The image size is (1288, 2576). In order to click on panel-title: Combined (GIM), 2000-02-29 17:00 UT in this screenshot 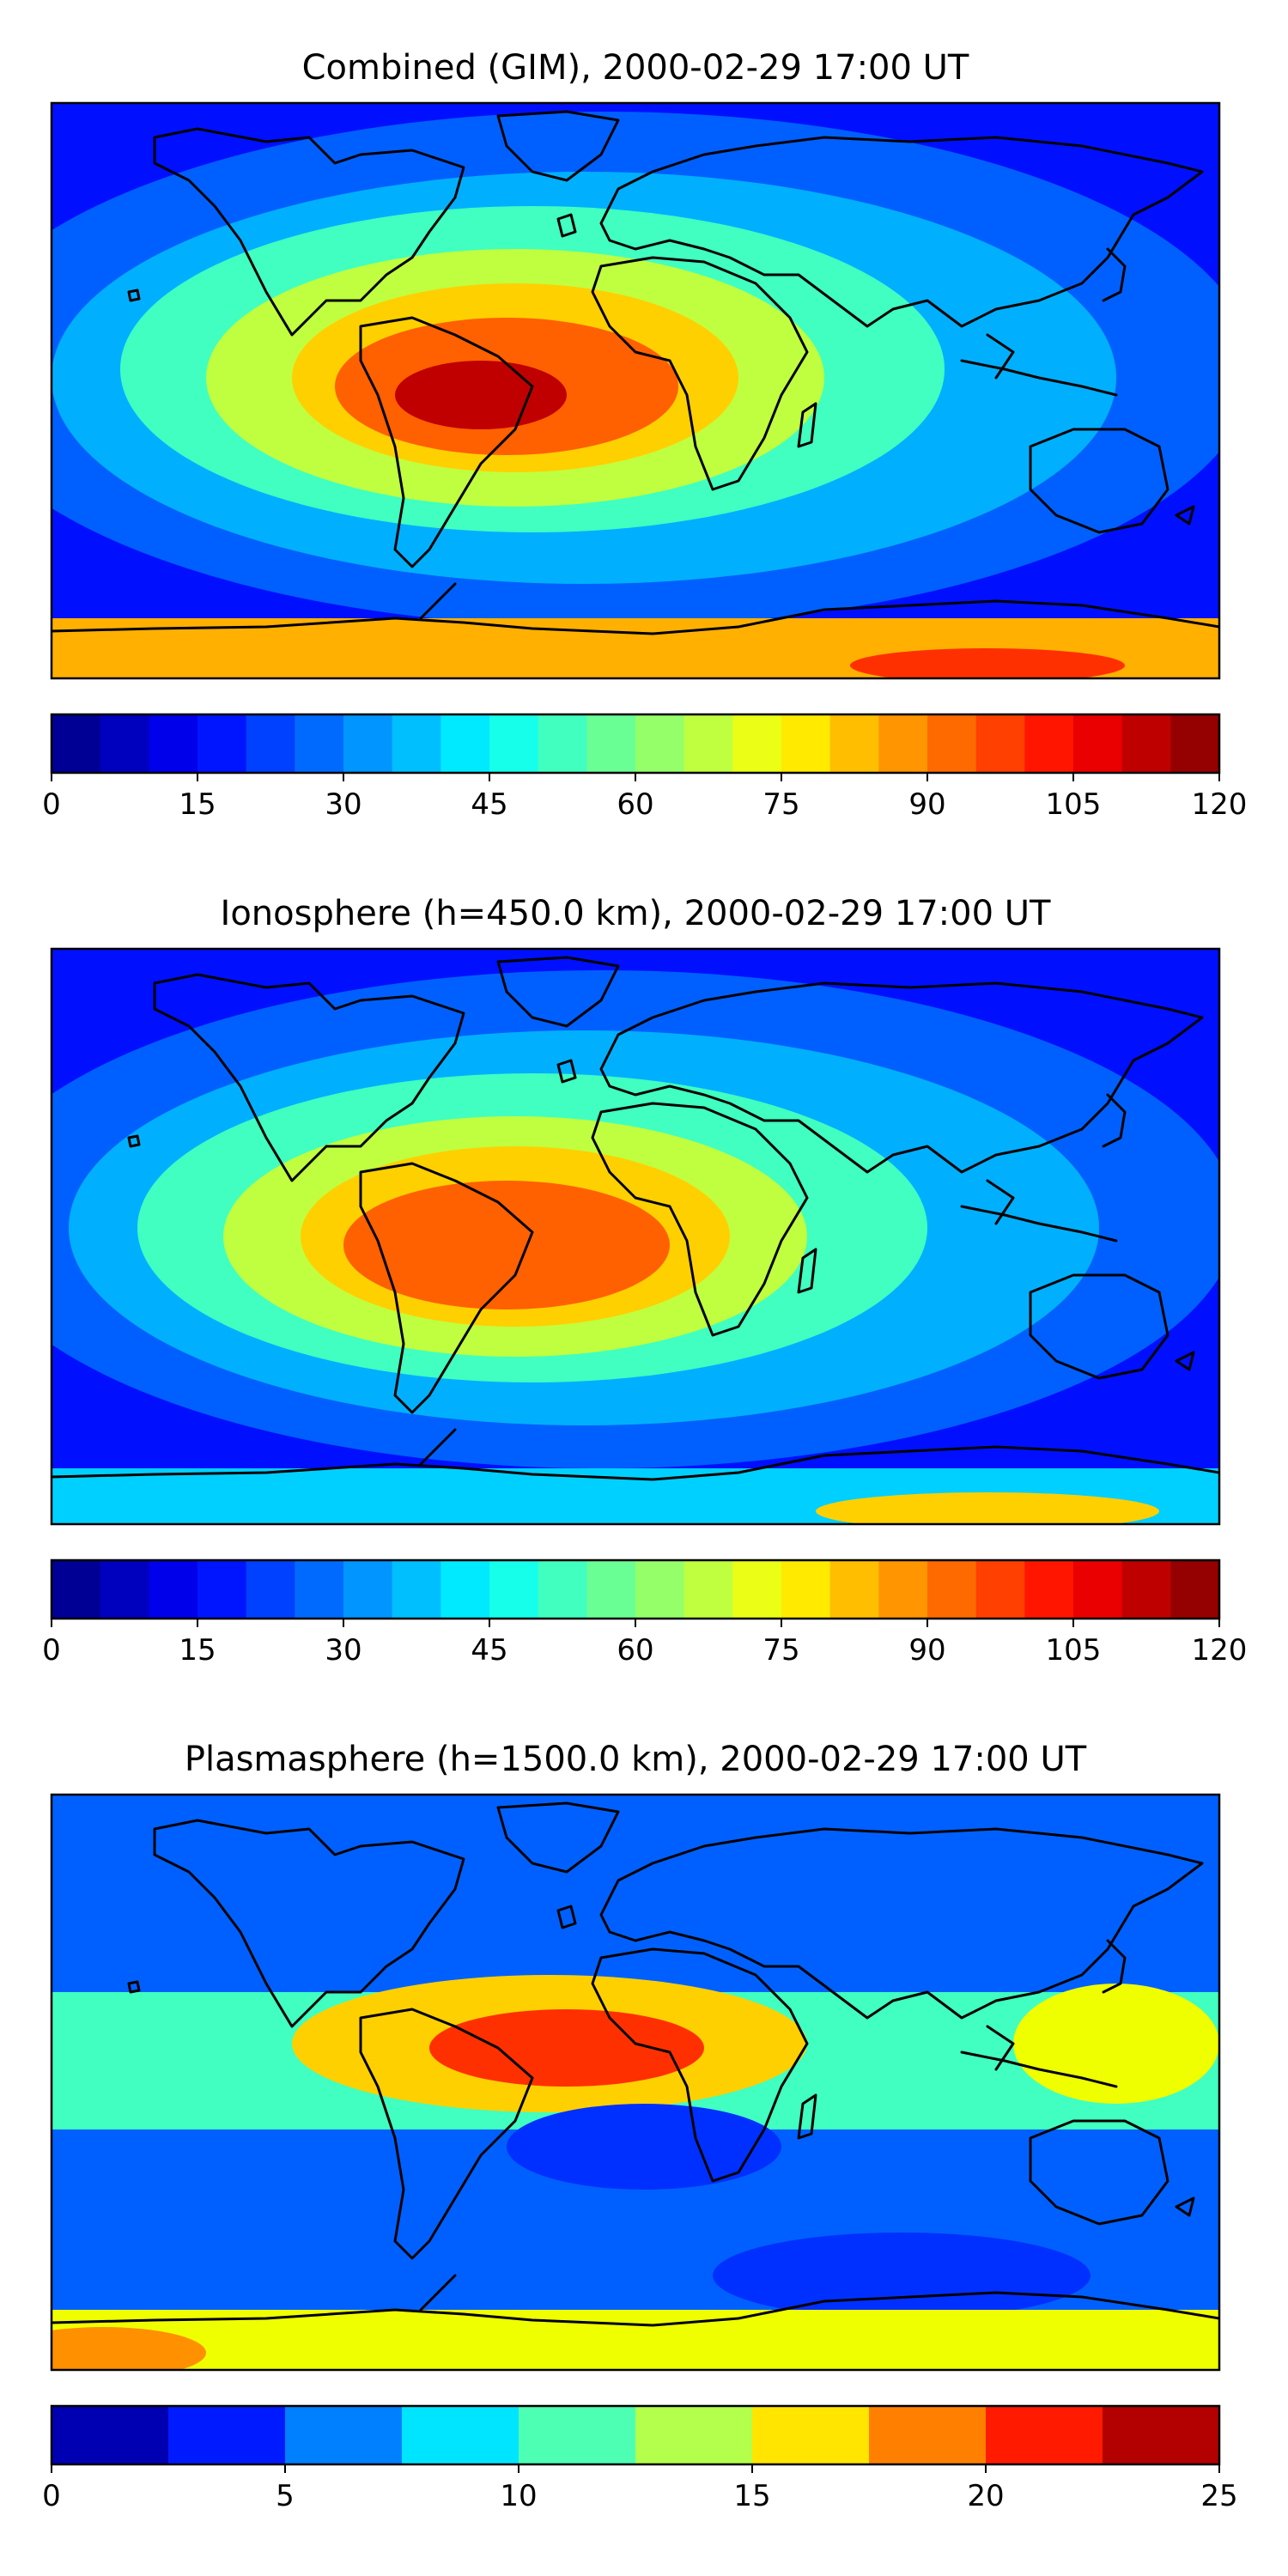, I will do `click(636, 68)`.